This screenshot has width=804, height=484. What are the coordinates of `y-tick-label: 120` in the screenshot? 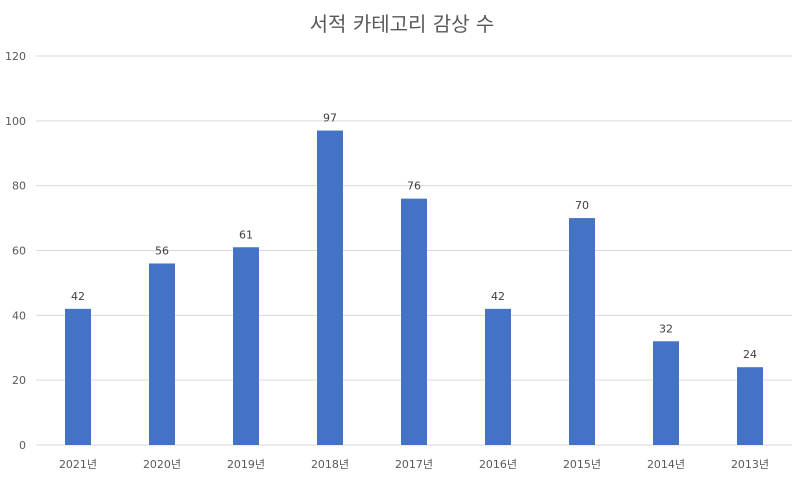 It's located at (15, 56).